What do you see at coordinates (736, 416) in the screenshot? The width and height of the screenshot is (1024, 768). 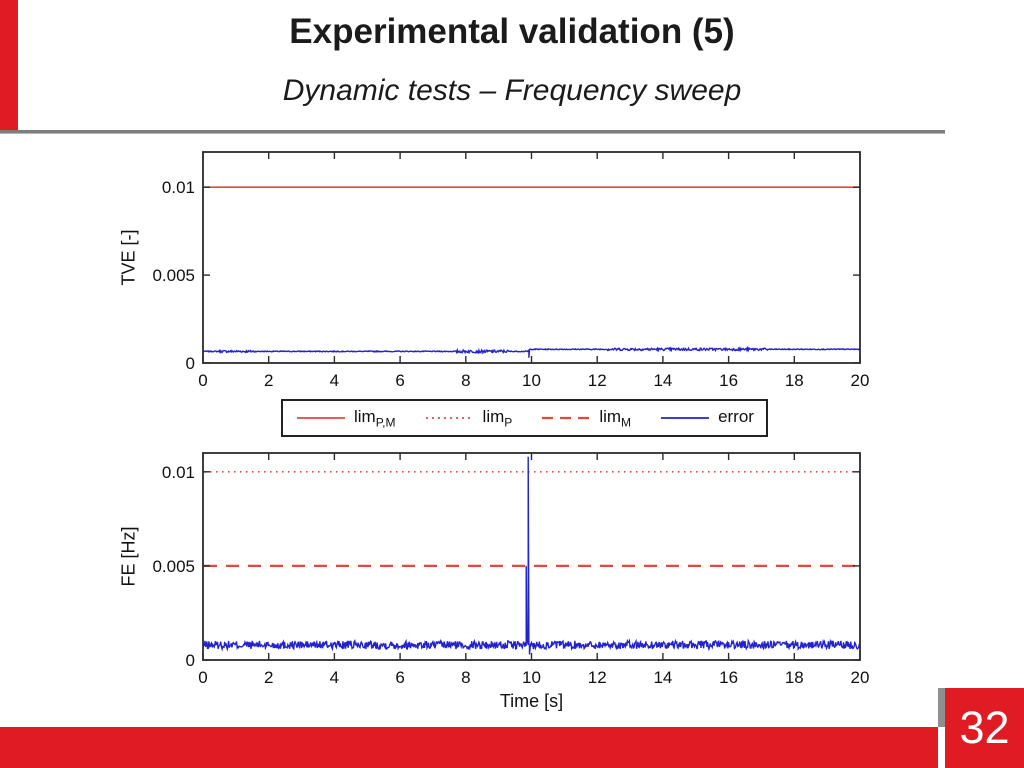 I see `legend-label: error` at bounding box center [736, 416].